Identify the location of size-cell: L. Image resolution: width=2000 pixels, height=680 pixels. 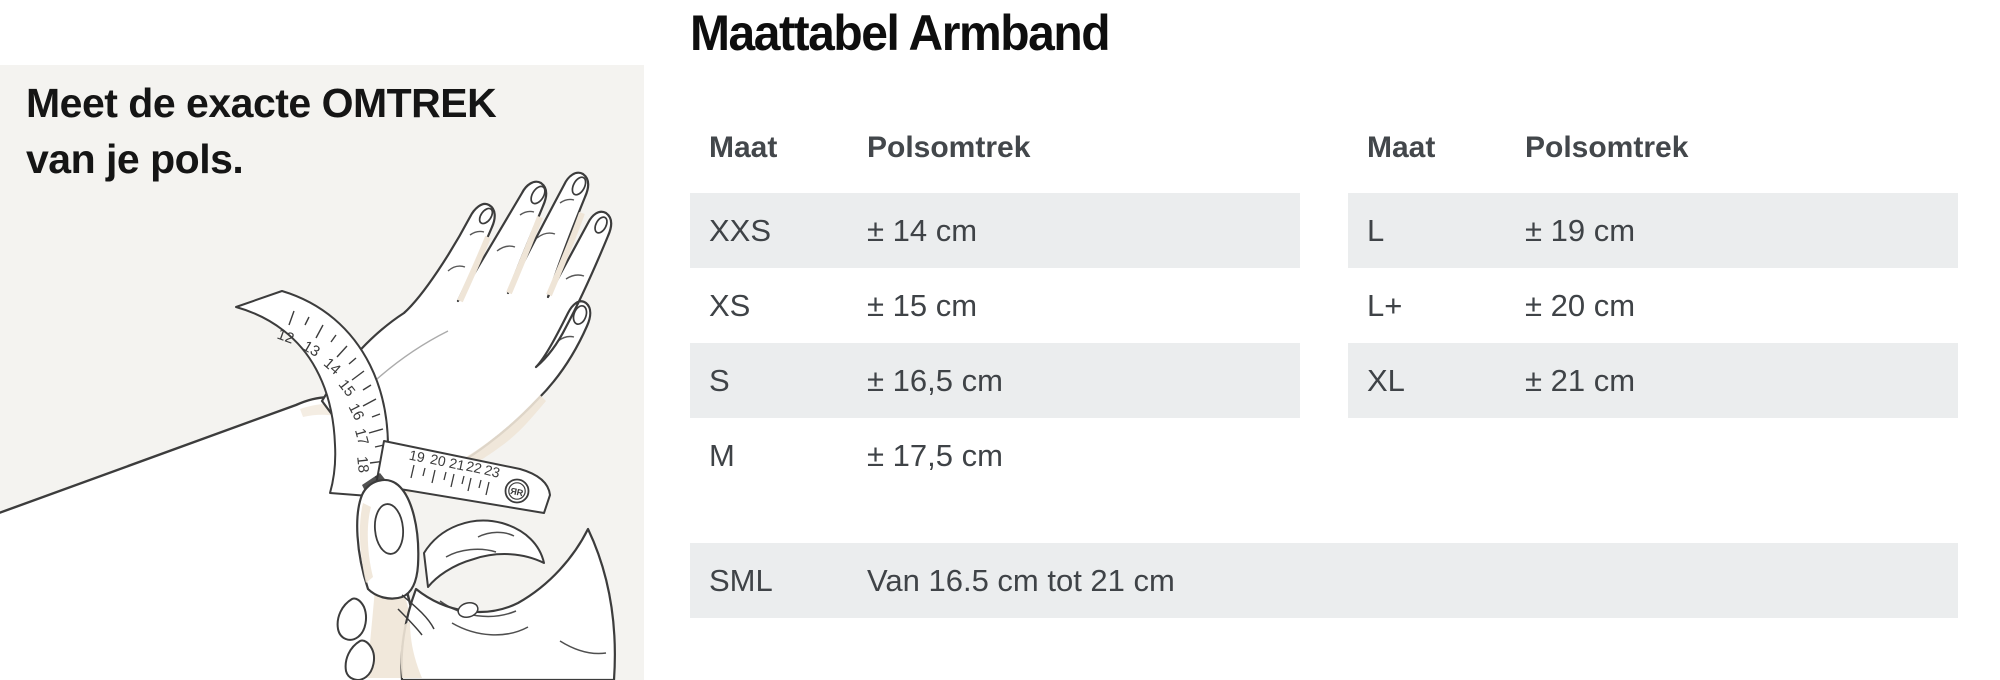
(1376, 230).